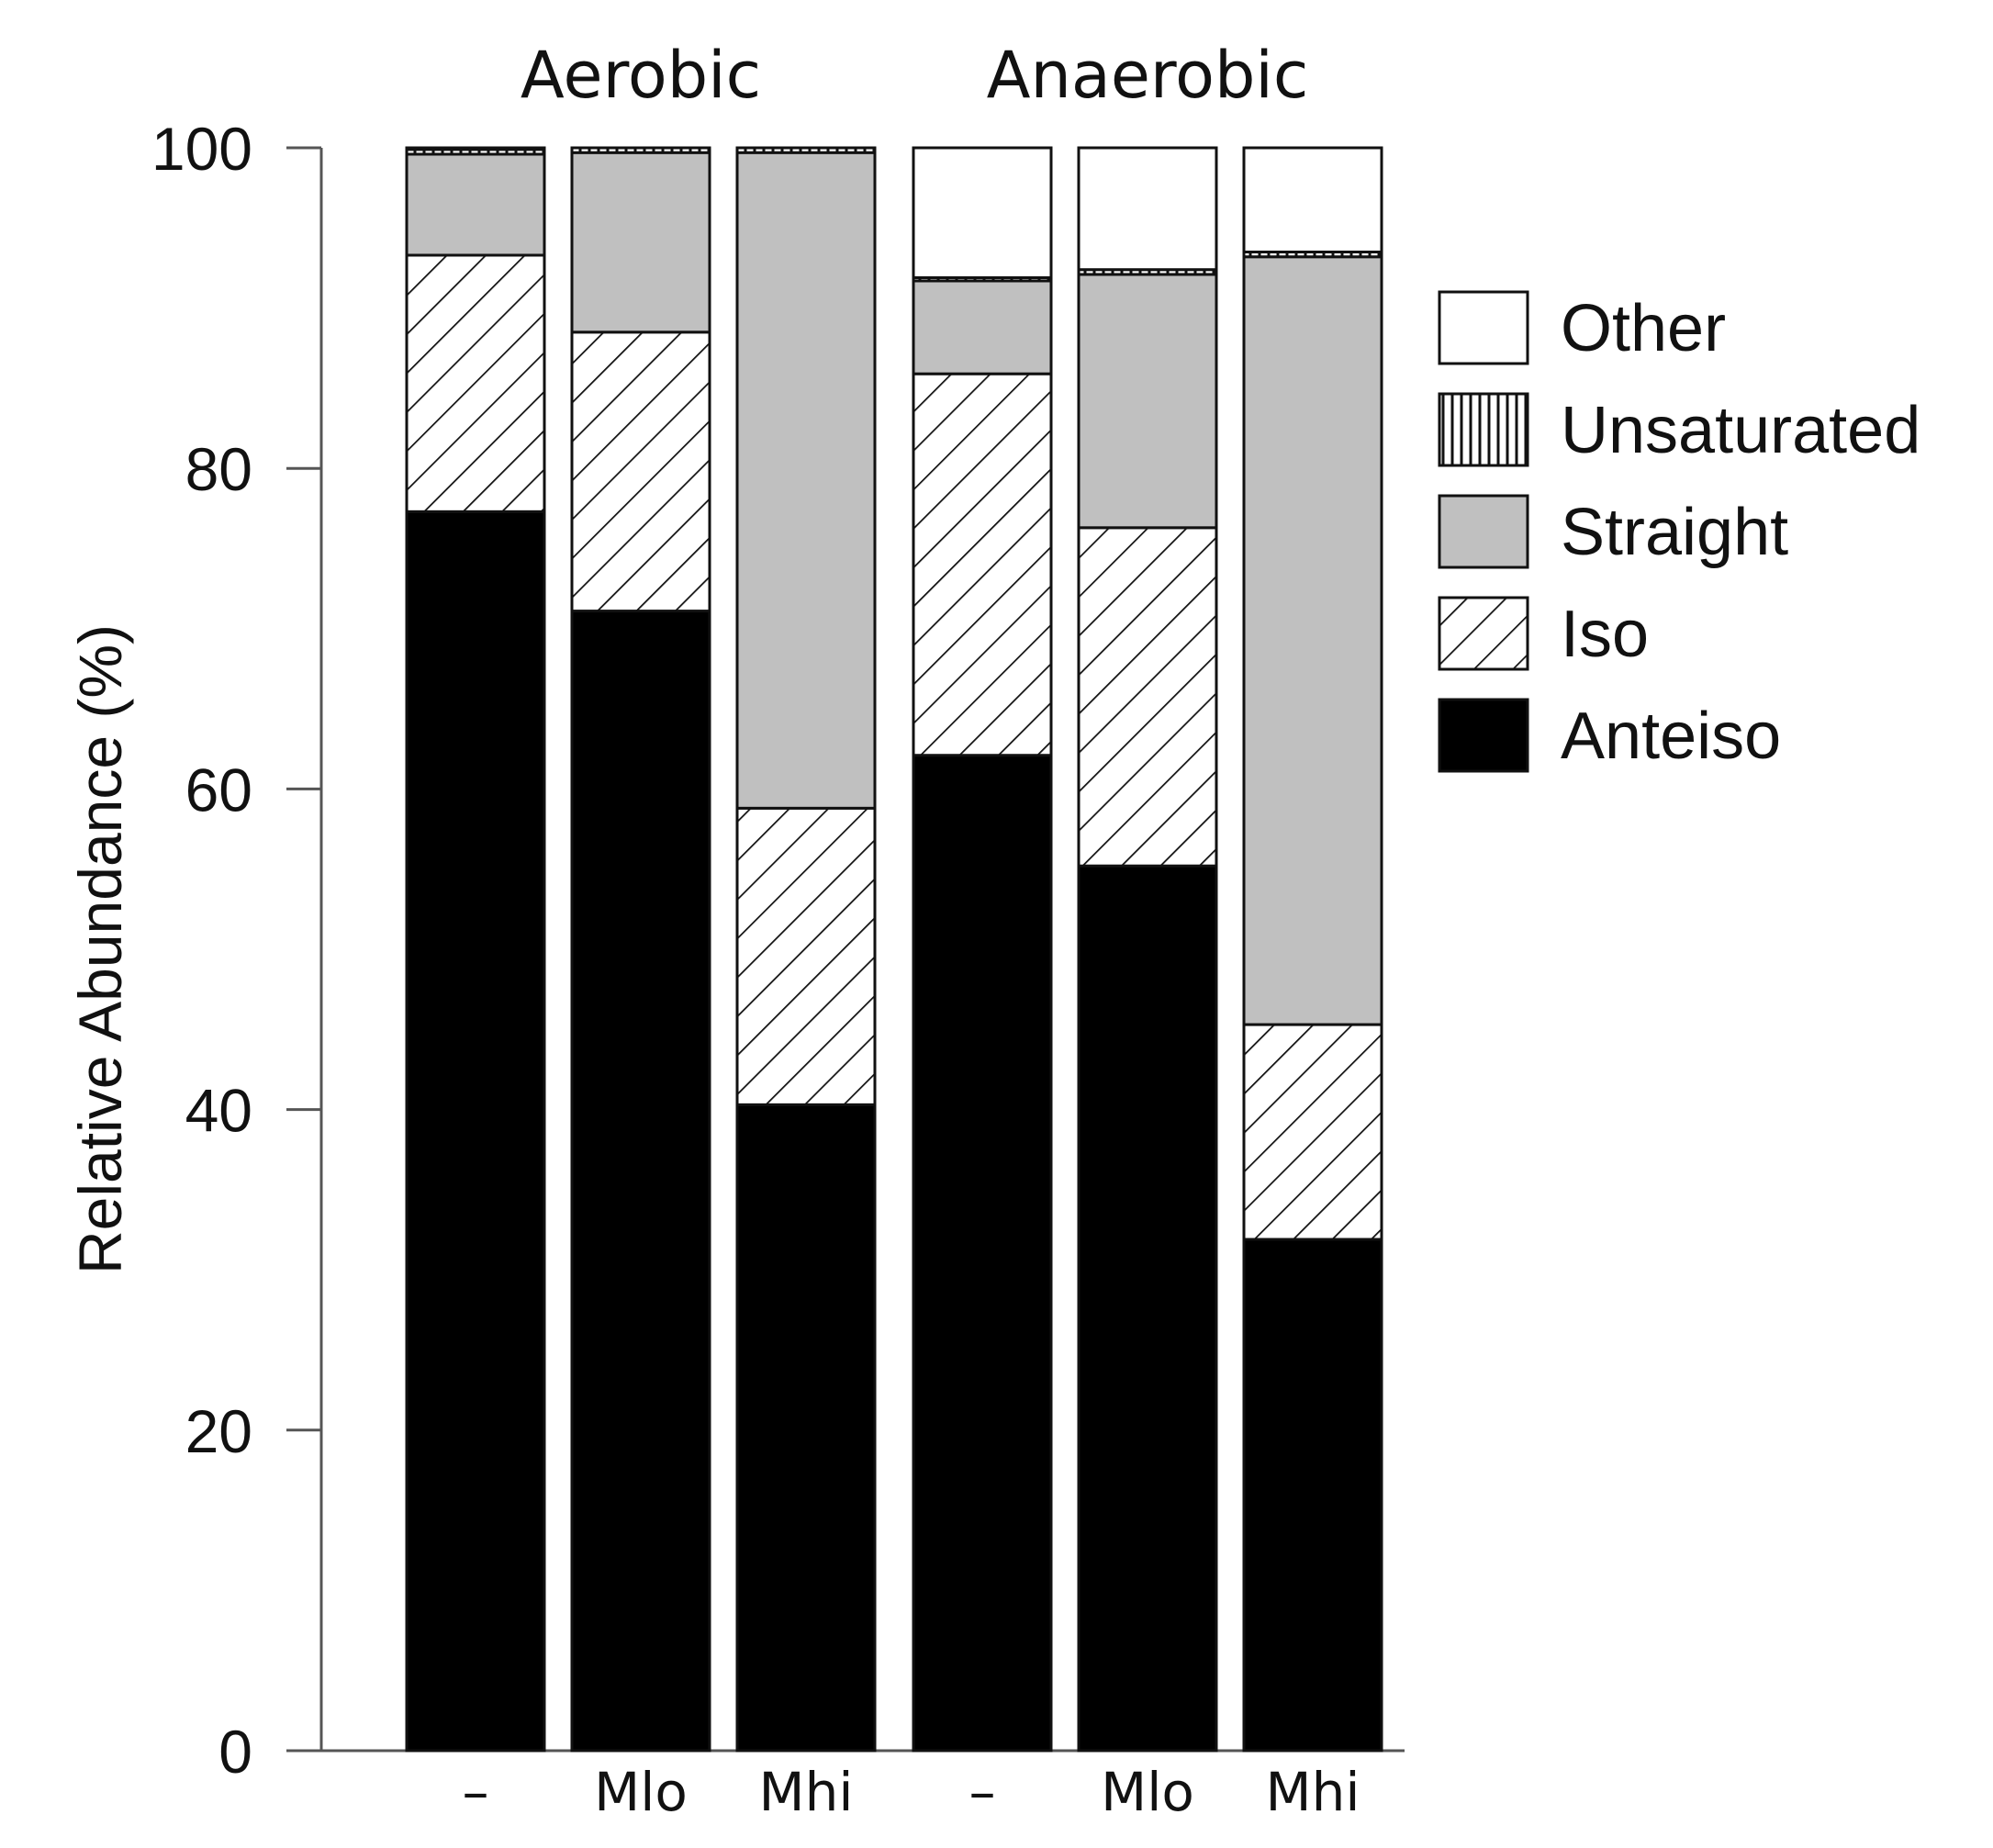 Image resolution: width=1993 pixels, height=1848 pixels. I want to click on legend-label: Iso, so click(1605, 634).